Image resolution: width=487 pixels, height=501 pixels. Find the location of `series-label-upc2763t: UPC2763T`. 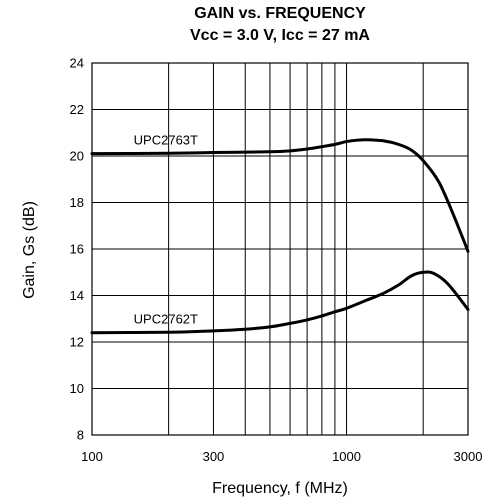

series-label-upc2763t: UPC2763T is located at coordinates (166, 140).